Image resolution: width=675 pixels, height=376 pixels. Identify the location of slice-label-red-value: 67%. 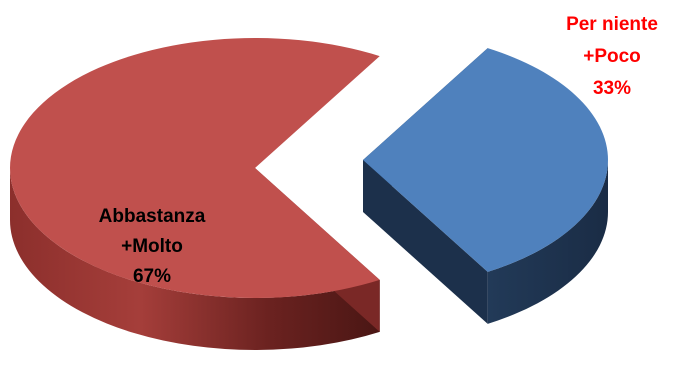
(152, 276).